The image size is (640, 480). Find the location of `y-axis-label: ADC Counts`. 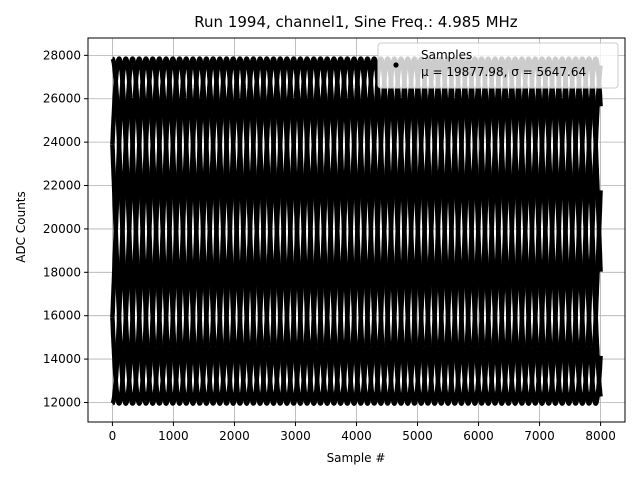

y-axis-label: ADC Counts is located at coordinates (21, 227).